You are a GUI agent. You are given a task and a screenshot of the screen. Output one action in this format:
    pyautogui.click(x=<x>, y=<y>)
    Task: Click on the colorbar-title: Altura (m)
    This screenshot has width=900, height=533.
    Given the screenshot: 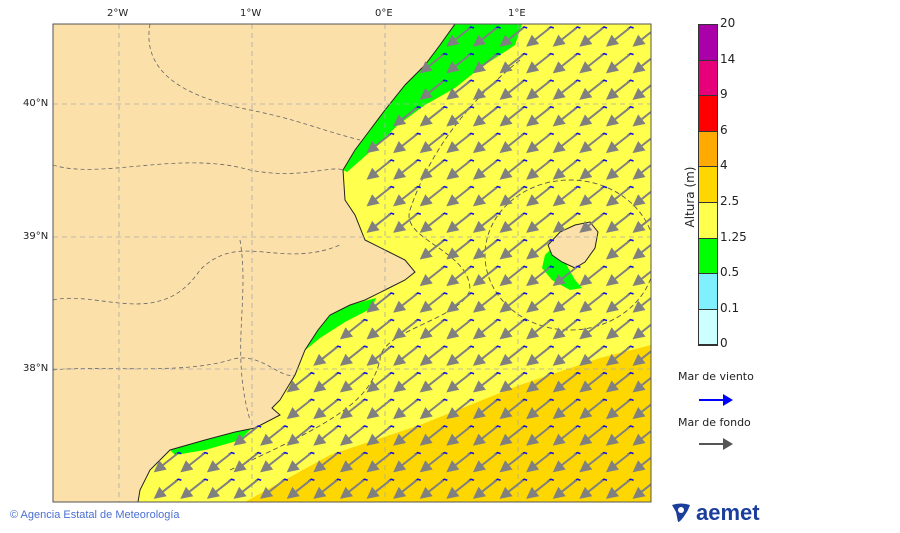 What is the action you would take?
    pyautogui.click(x=690, y=197)
    